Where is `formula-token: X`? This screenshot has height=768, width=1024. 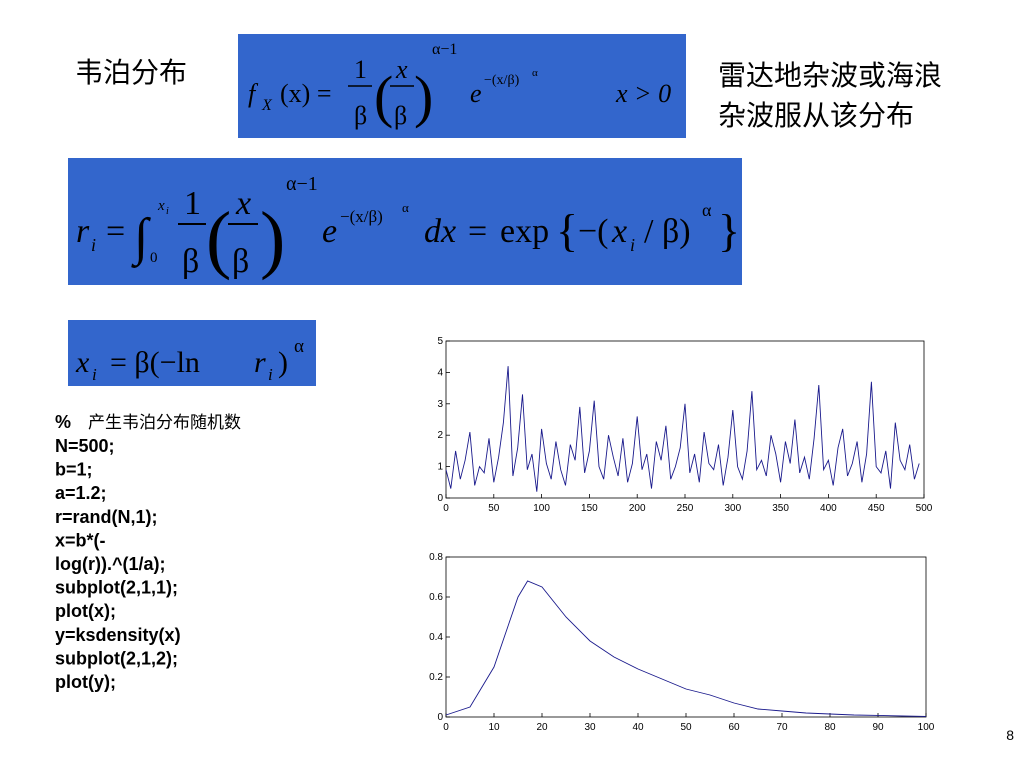
formula-token: X is located at coordinates (267, 105).